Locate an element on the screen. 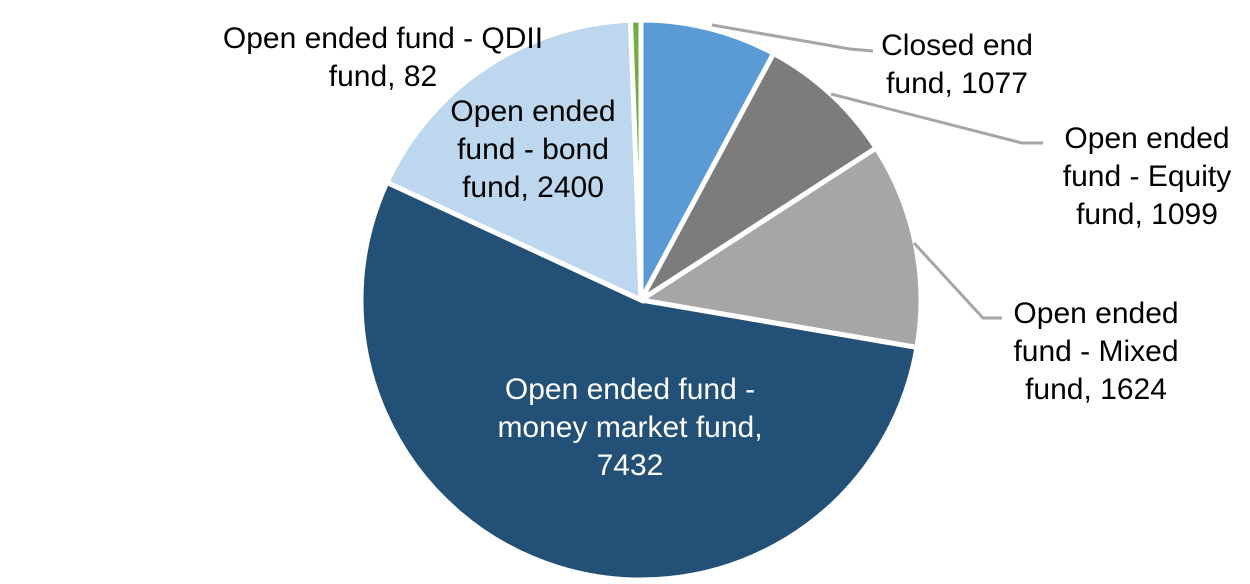  slice-label-mixed-fund: Open ended fund - Mixed fund, 1624 is located at coordinates (1095, 352).